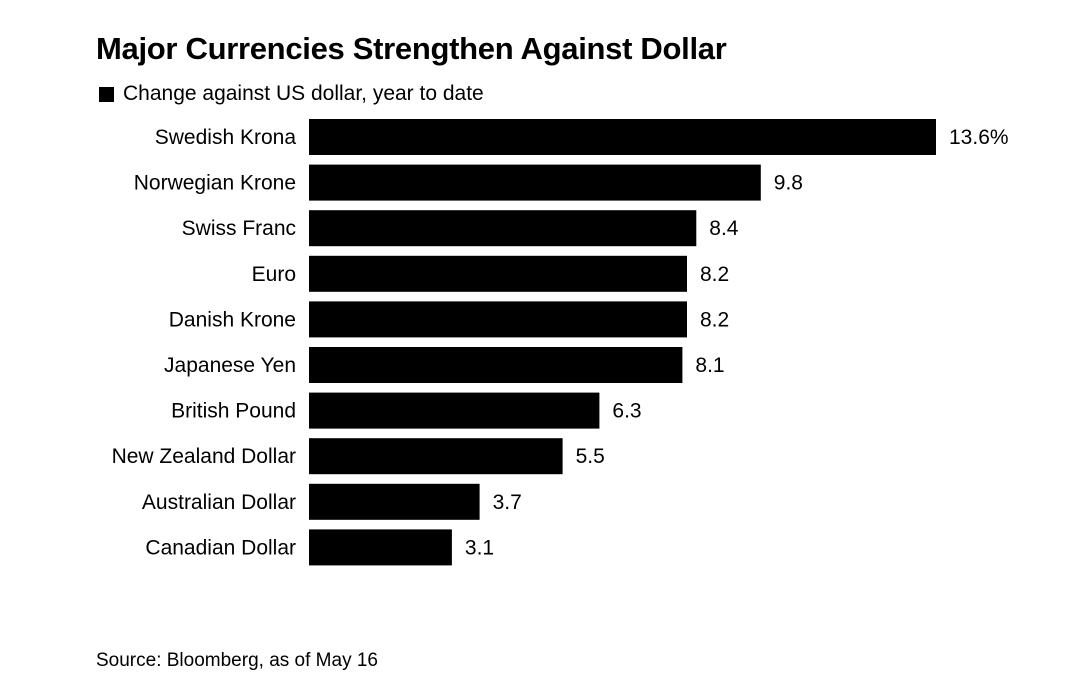 The width and height of the screenshot is (1080, 682). What do you see at coordinates (274, 274) in the screenshot?
I see `category-label: Euro` at bounding box center [274, 274].